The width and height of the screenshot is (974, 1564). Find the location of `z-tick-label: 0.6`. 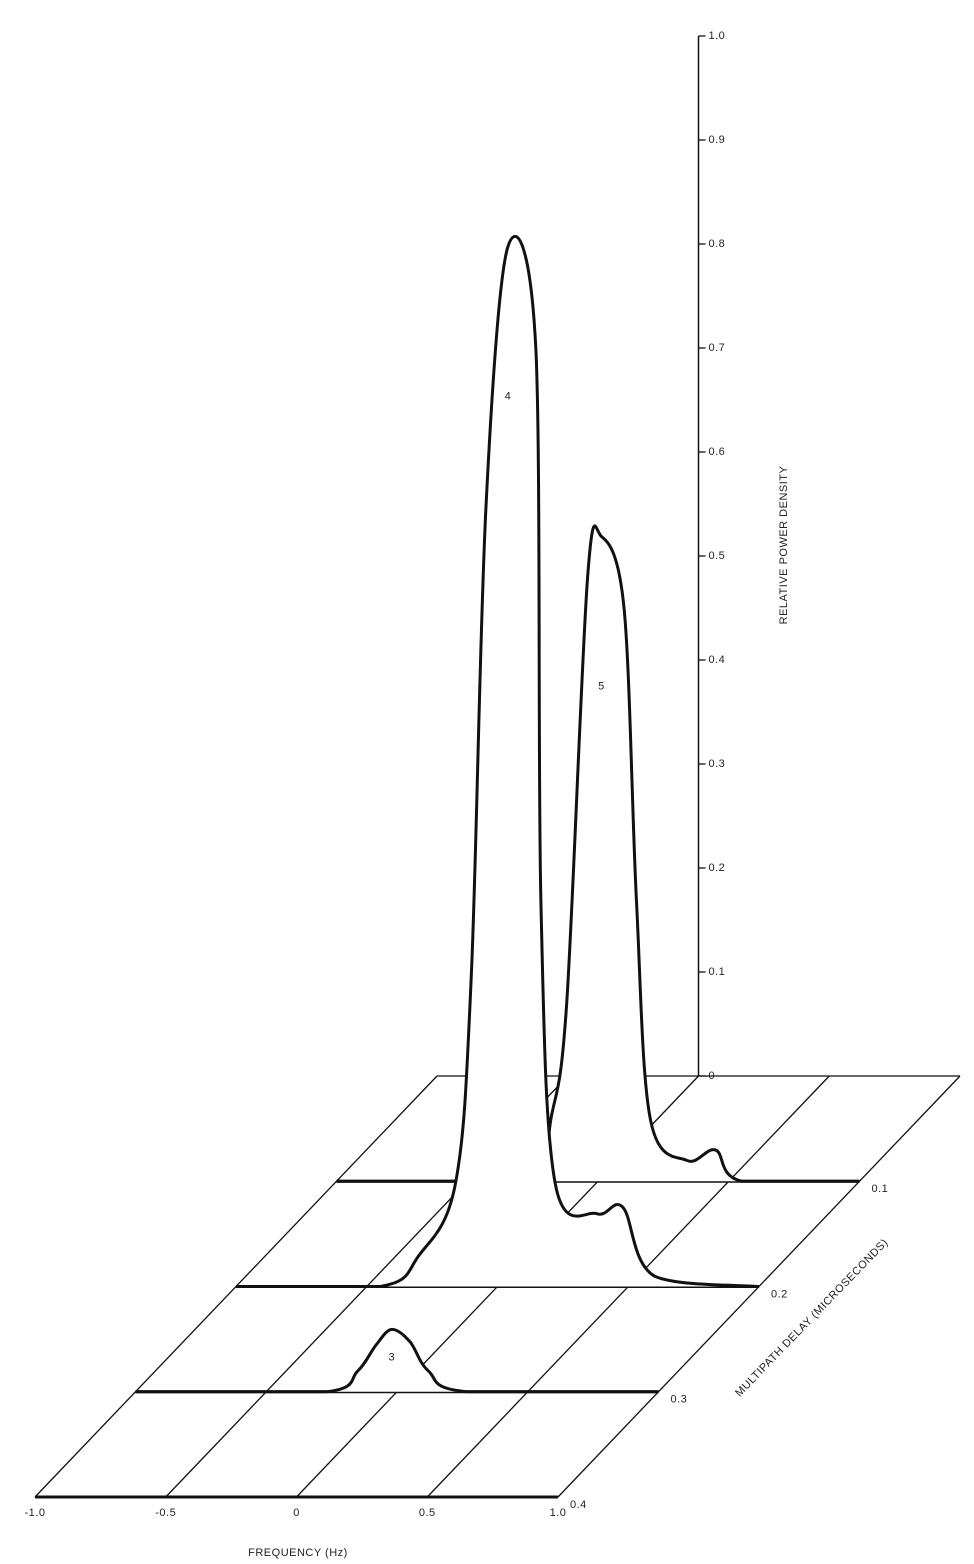

z-tick-label: 0.6 is located at coordinates (717, 452).